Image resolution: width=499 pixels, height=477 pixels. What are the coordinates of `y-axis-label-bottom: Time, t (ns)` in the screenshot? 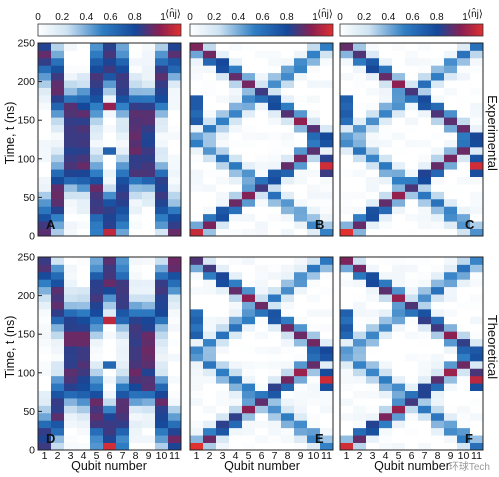 It's located at (10, 347).